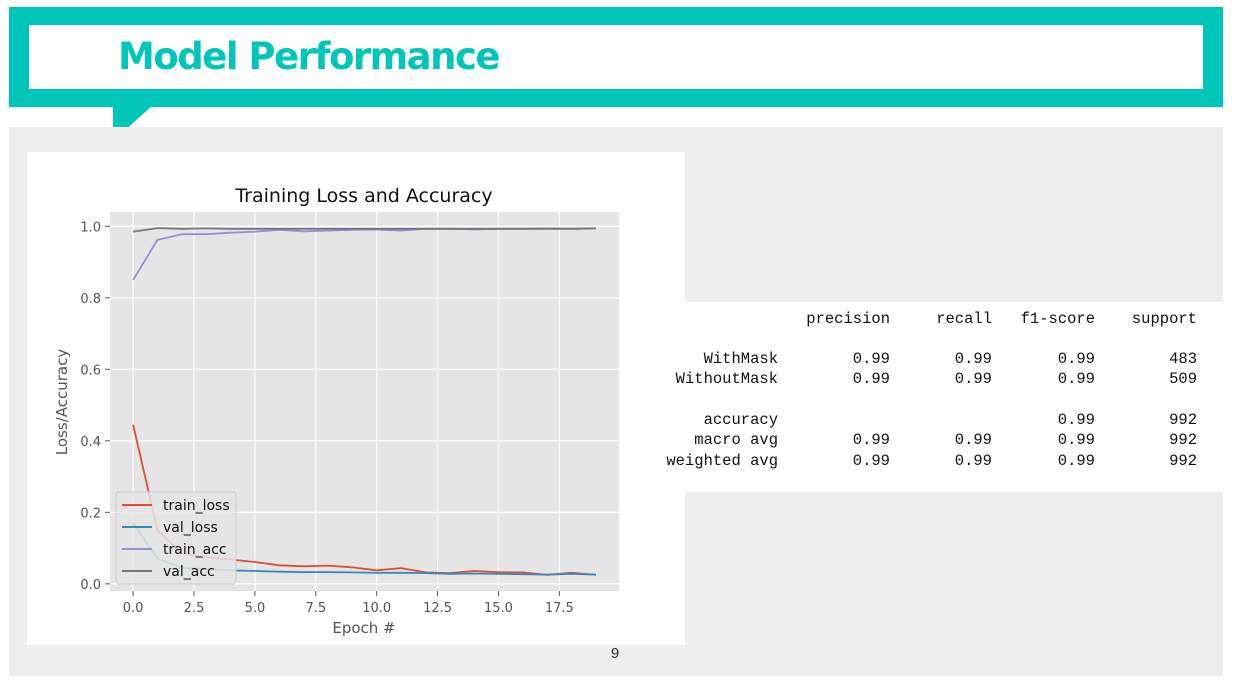 This screenshot has height=691, width=1233. Describe the element at coordinates (364, 230) in the screenshot. I see `series-line-val-acc` at that location.